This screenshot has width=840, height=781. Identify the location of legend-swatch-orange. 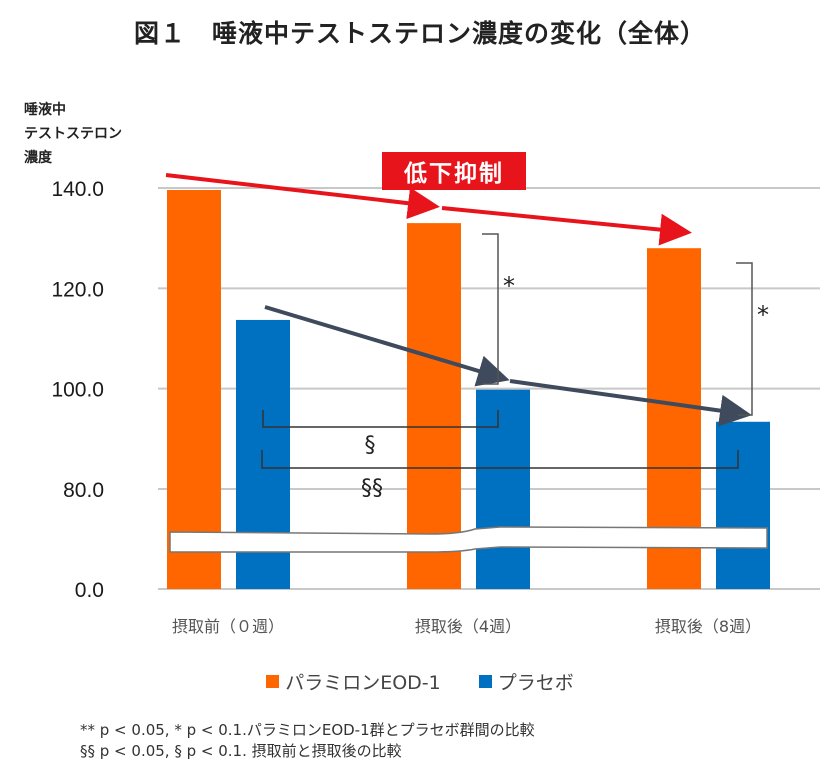
(273, 681).